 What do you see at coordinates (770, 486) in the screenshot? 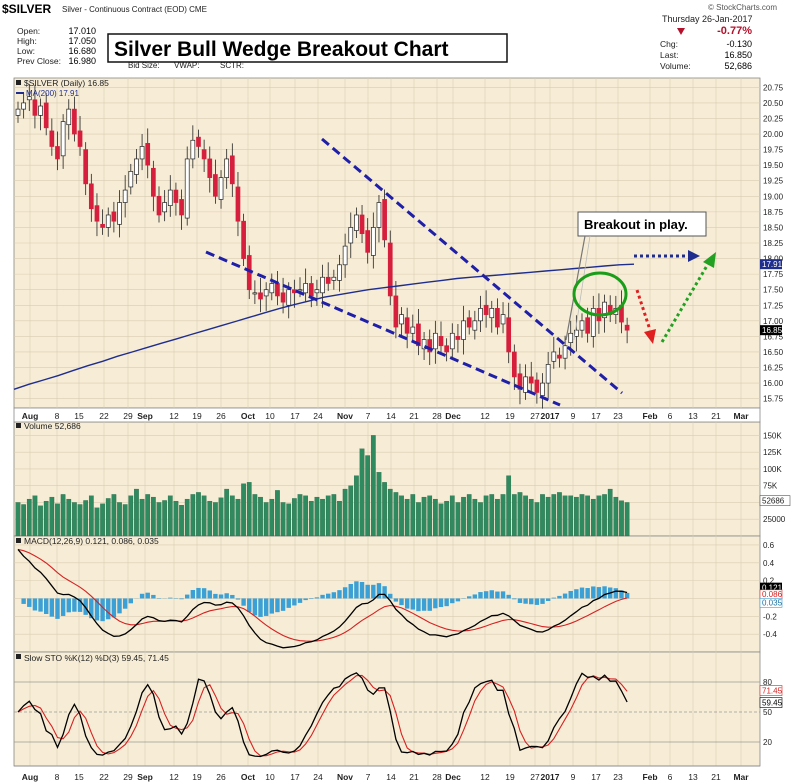
I see `vol-ytick-3: 75K` at bounding box center [770, 486].